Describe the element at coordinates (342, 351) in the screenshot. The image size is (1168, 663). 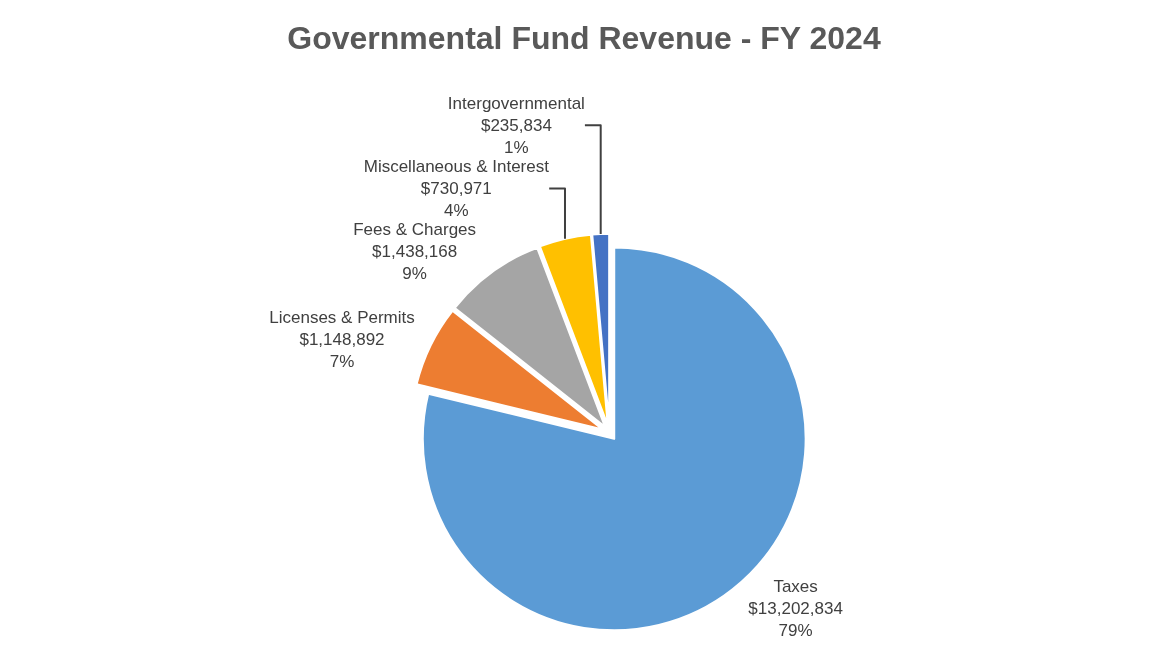
I see `data-label: $1,148,892 7%` at that location.